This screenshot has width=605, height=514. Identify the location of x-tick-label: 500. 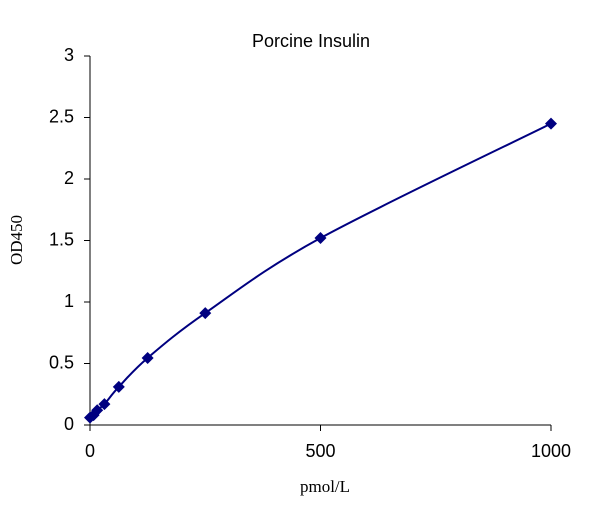
(320, 451).